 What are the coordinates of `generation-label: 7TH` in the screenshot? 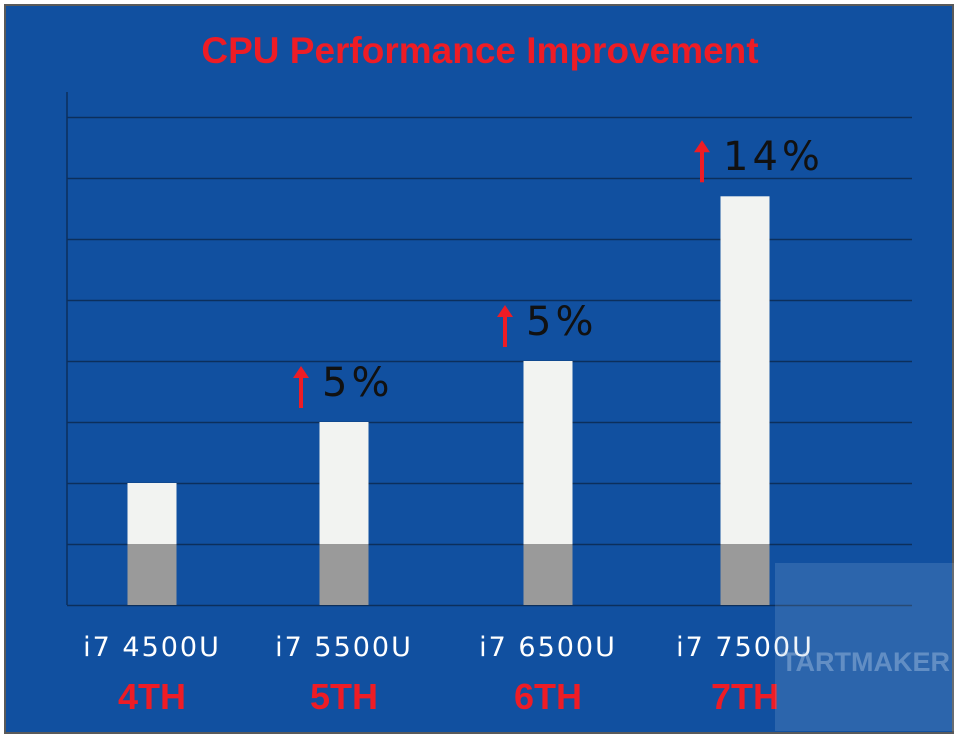 It's located at (744, 696).